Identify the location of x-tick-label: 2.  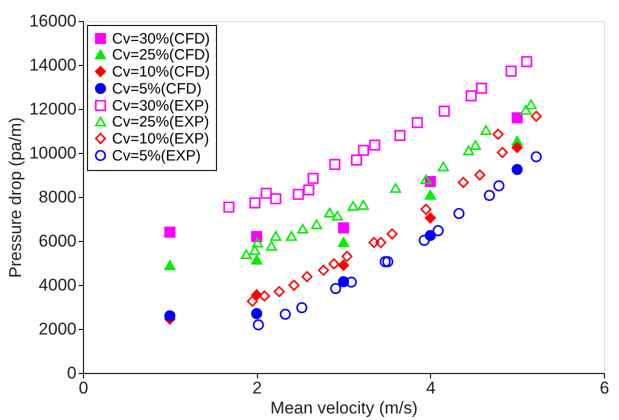
(257, 388).